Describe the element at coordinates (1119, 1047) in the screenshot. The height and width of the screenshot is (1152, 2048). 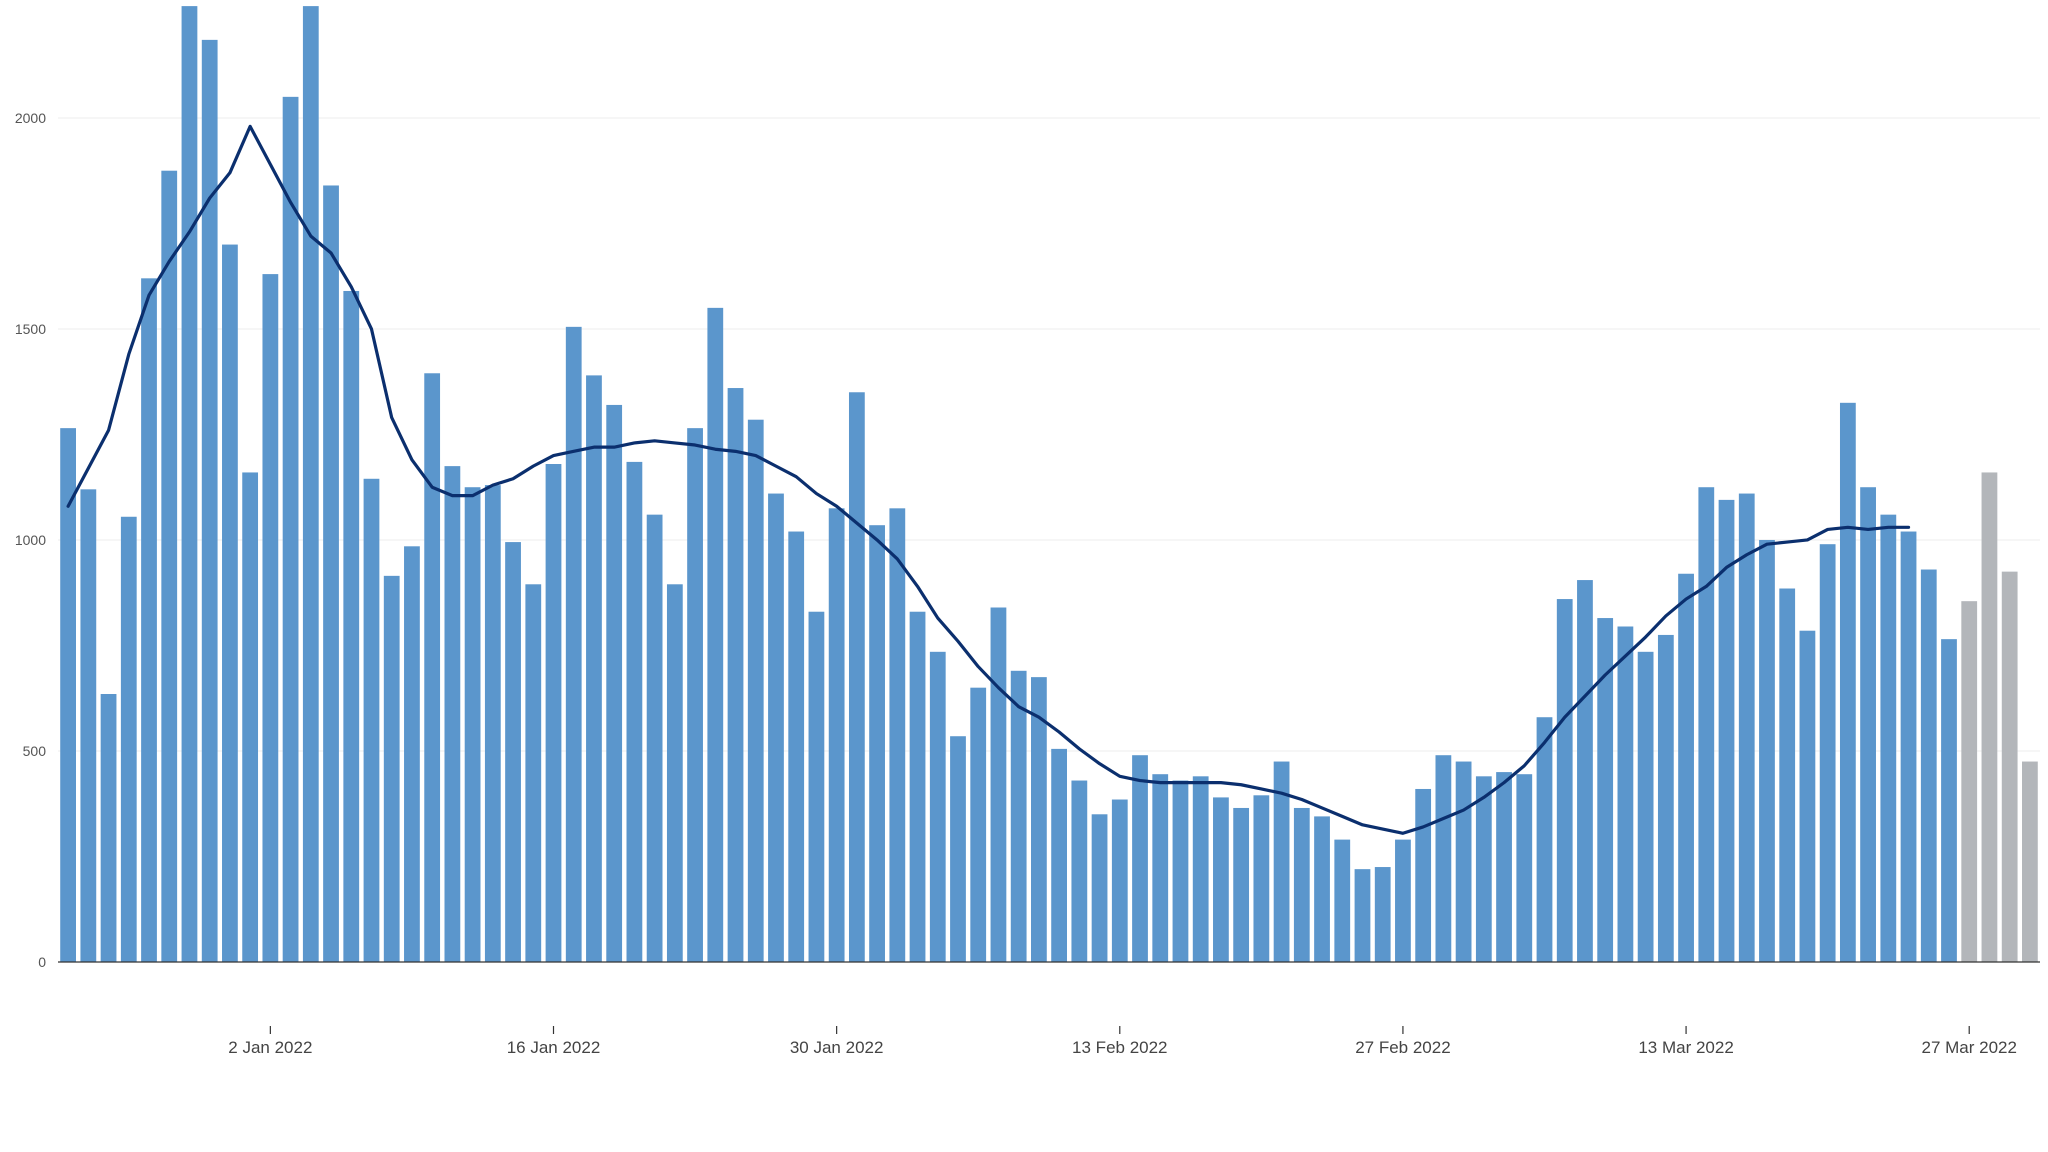
I see `x-tick-label: 13 Feb 2022` at that location.